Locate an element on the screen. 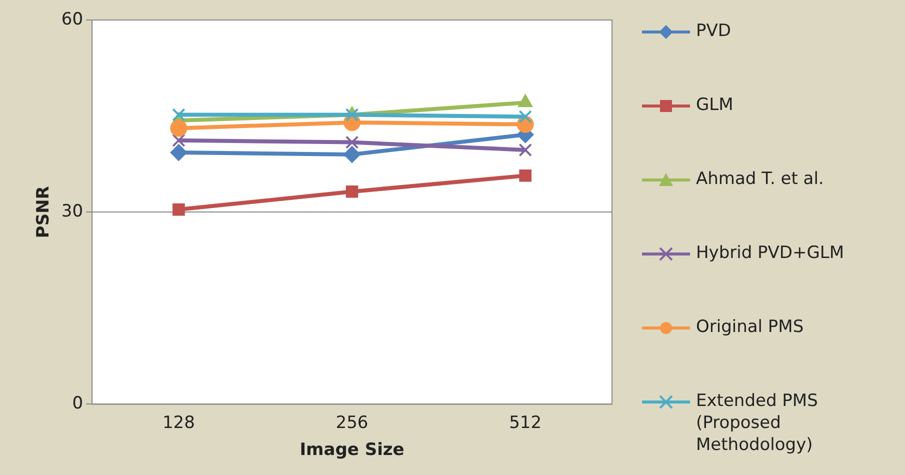  x-tick-label: 512 is located at coordinates (525, 422).